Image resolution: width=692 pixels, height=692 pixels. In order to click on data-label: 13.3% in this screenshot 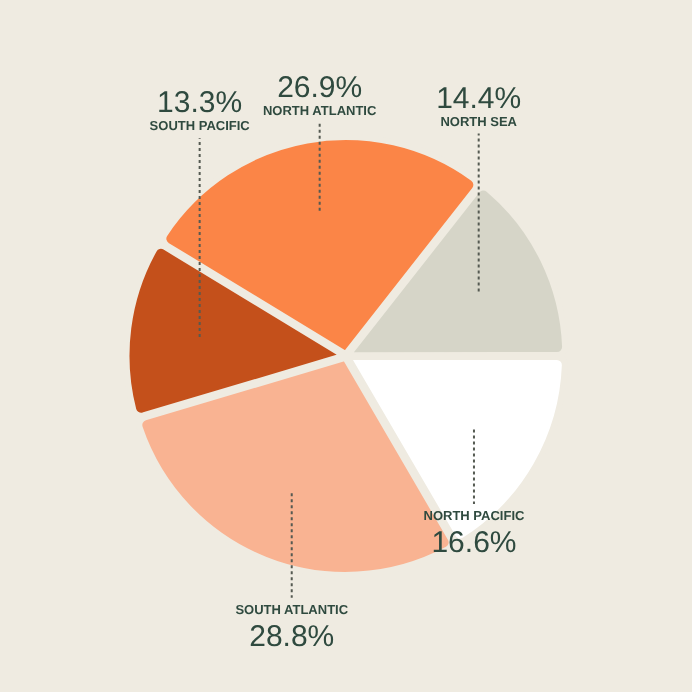, I will do `click(200, 103)`.